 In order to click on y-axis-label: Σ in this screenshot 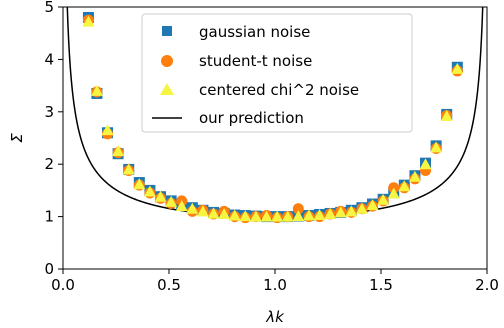, I will do `click(17, 138)`.